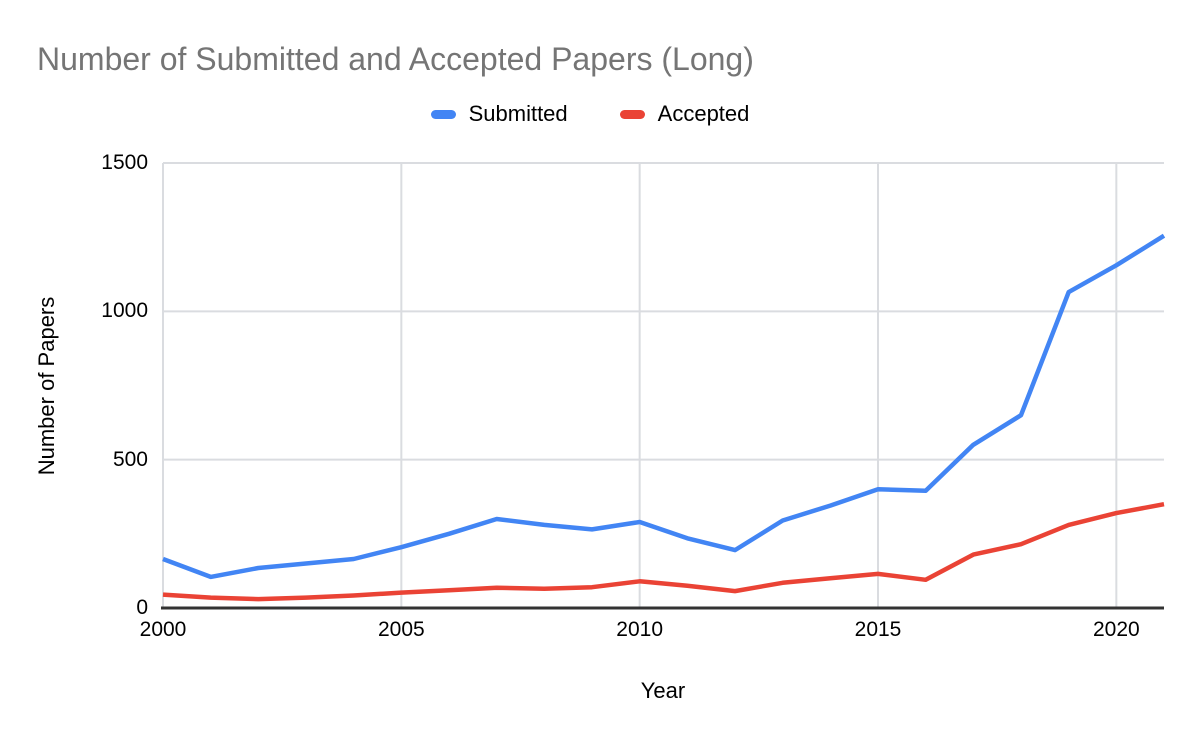 This screenshot has width=1200, height=742. I want to click on y-tick-label: 500, so click(130, 459).